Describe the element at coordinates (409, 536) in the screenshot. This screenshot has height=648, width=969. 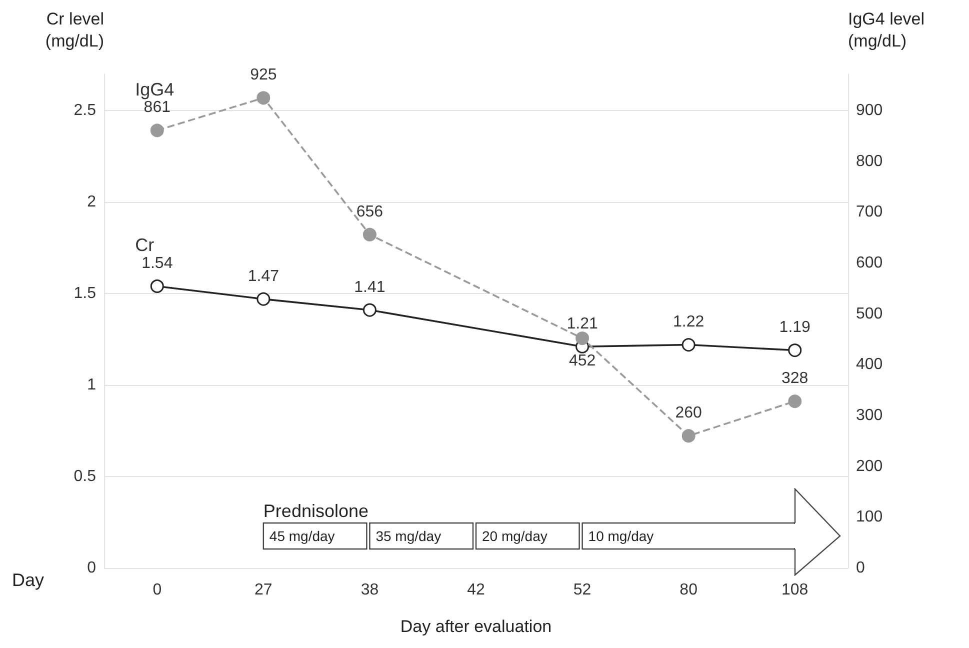
I see `band-label: 35 mg/day` at that location.